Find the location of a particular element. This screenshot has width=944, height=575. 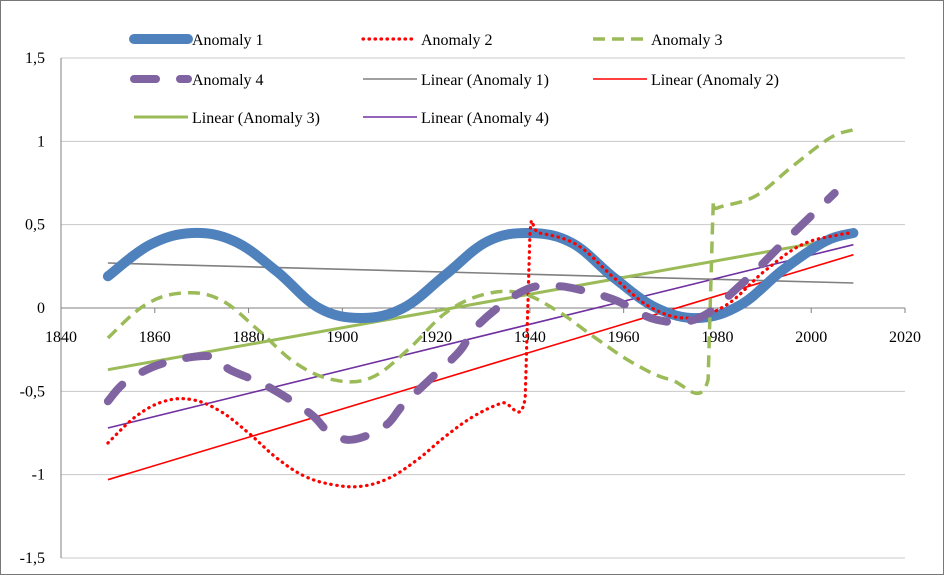

y-tick-label: 1 is located at coordinates (41, 141).